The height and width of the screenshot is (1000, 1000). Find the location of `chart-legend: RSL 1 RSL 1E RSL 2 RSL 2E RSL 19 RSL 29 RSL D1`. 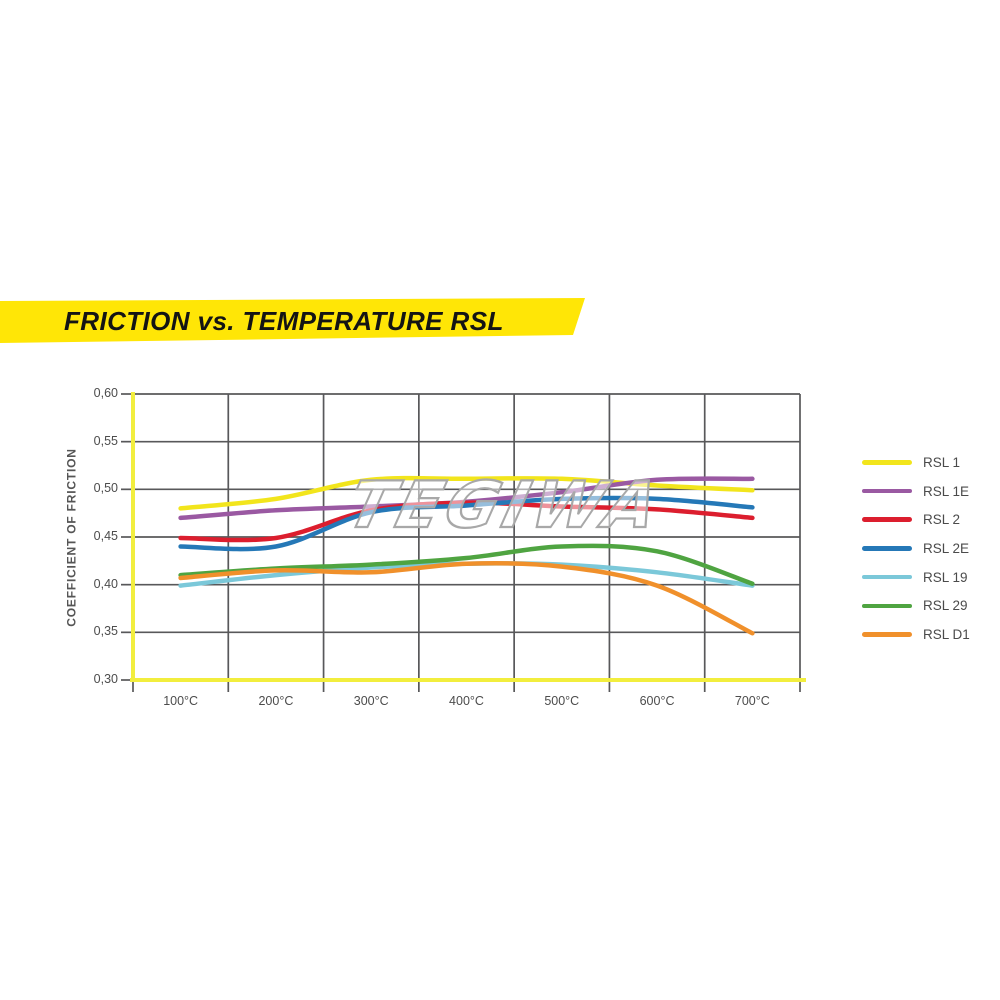

chart-legend: RSL 1 RSL 1E RSL 2 RSL 2E RSL 19 RSL 29 RSL D1 is located at coordinates (916, 548).